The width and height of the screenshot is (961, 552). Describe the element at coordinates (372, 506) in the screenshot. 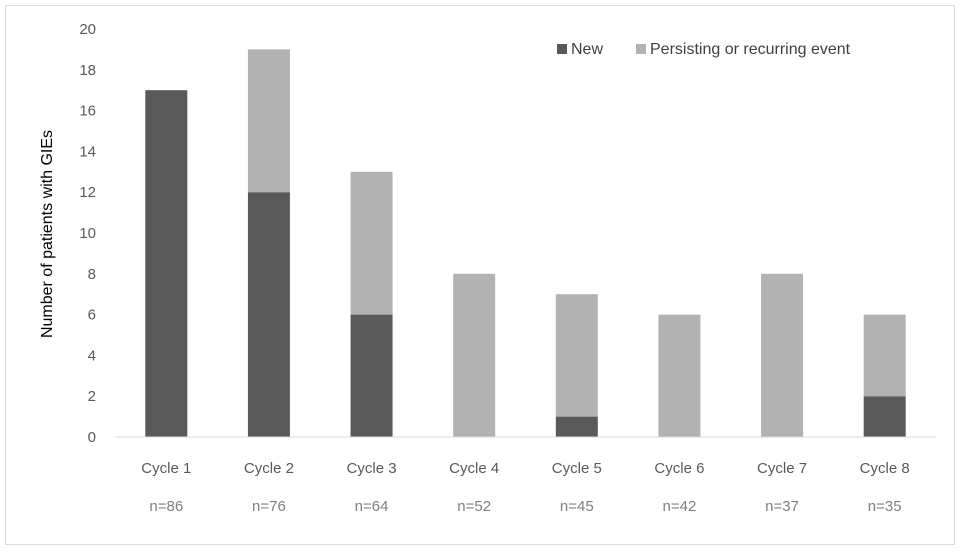

I see `sample-size-label: n=64` at that location.